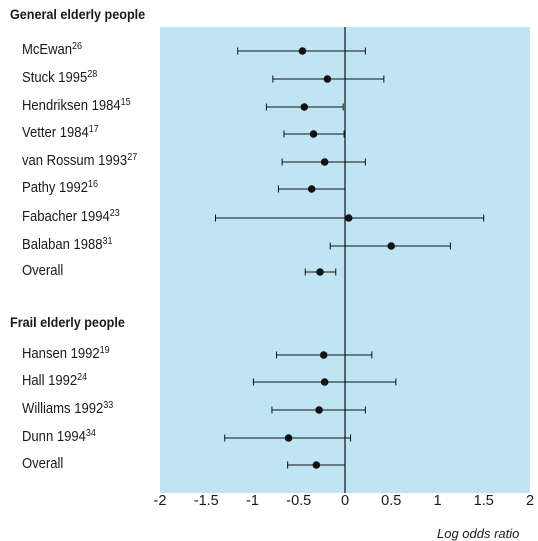  I want to click on study-reference: 26, so click(77, 46).